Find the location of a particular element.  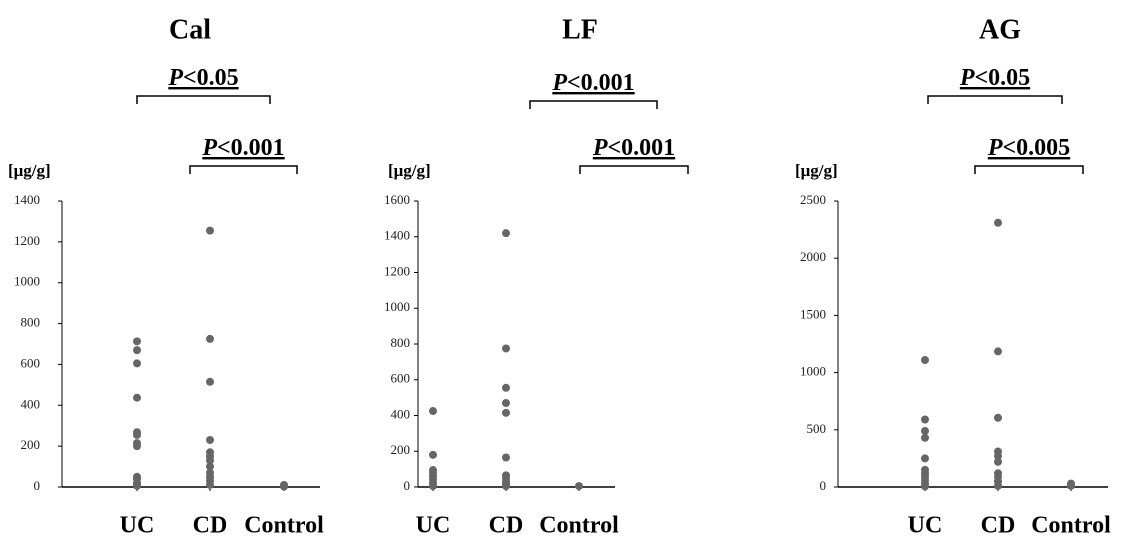

chart-title: AG is located at coordinates (1000, 29).